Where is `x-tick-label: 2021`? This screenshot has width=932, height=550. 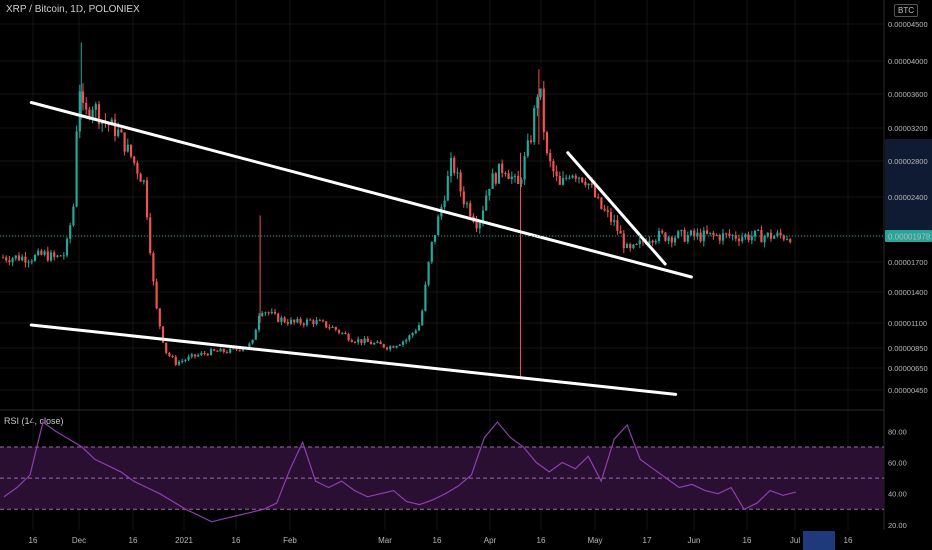 x-tick-label: 2021 is located at coordinates (184, 540).